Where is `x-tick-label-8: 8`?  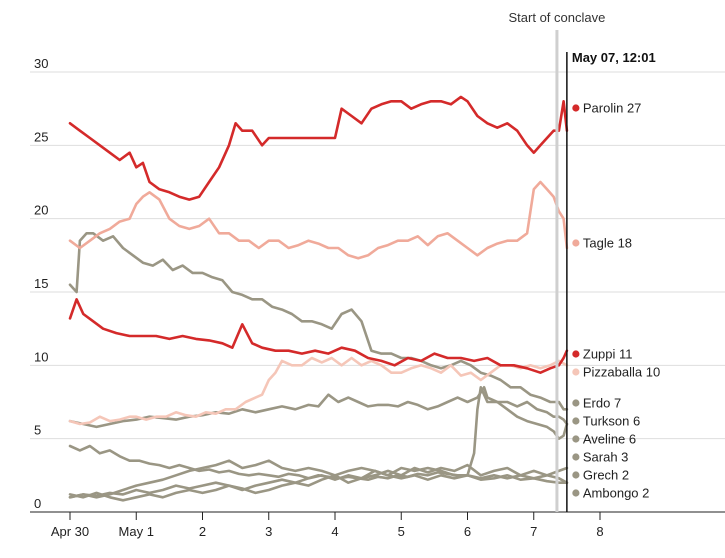
x-tick-label-8: 8 is located at coordinates (599, 531).